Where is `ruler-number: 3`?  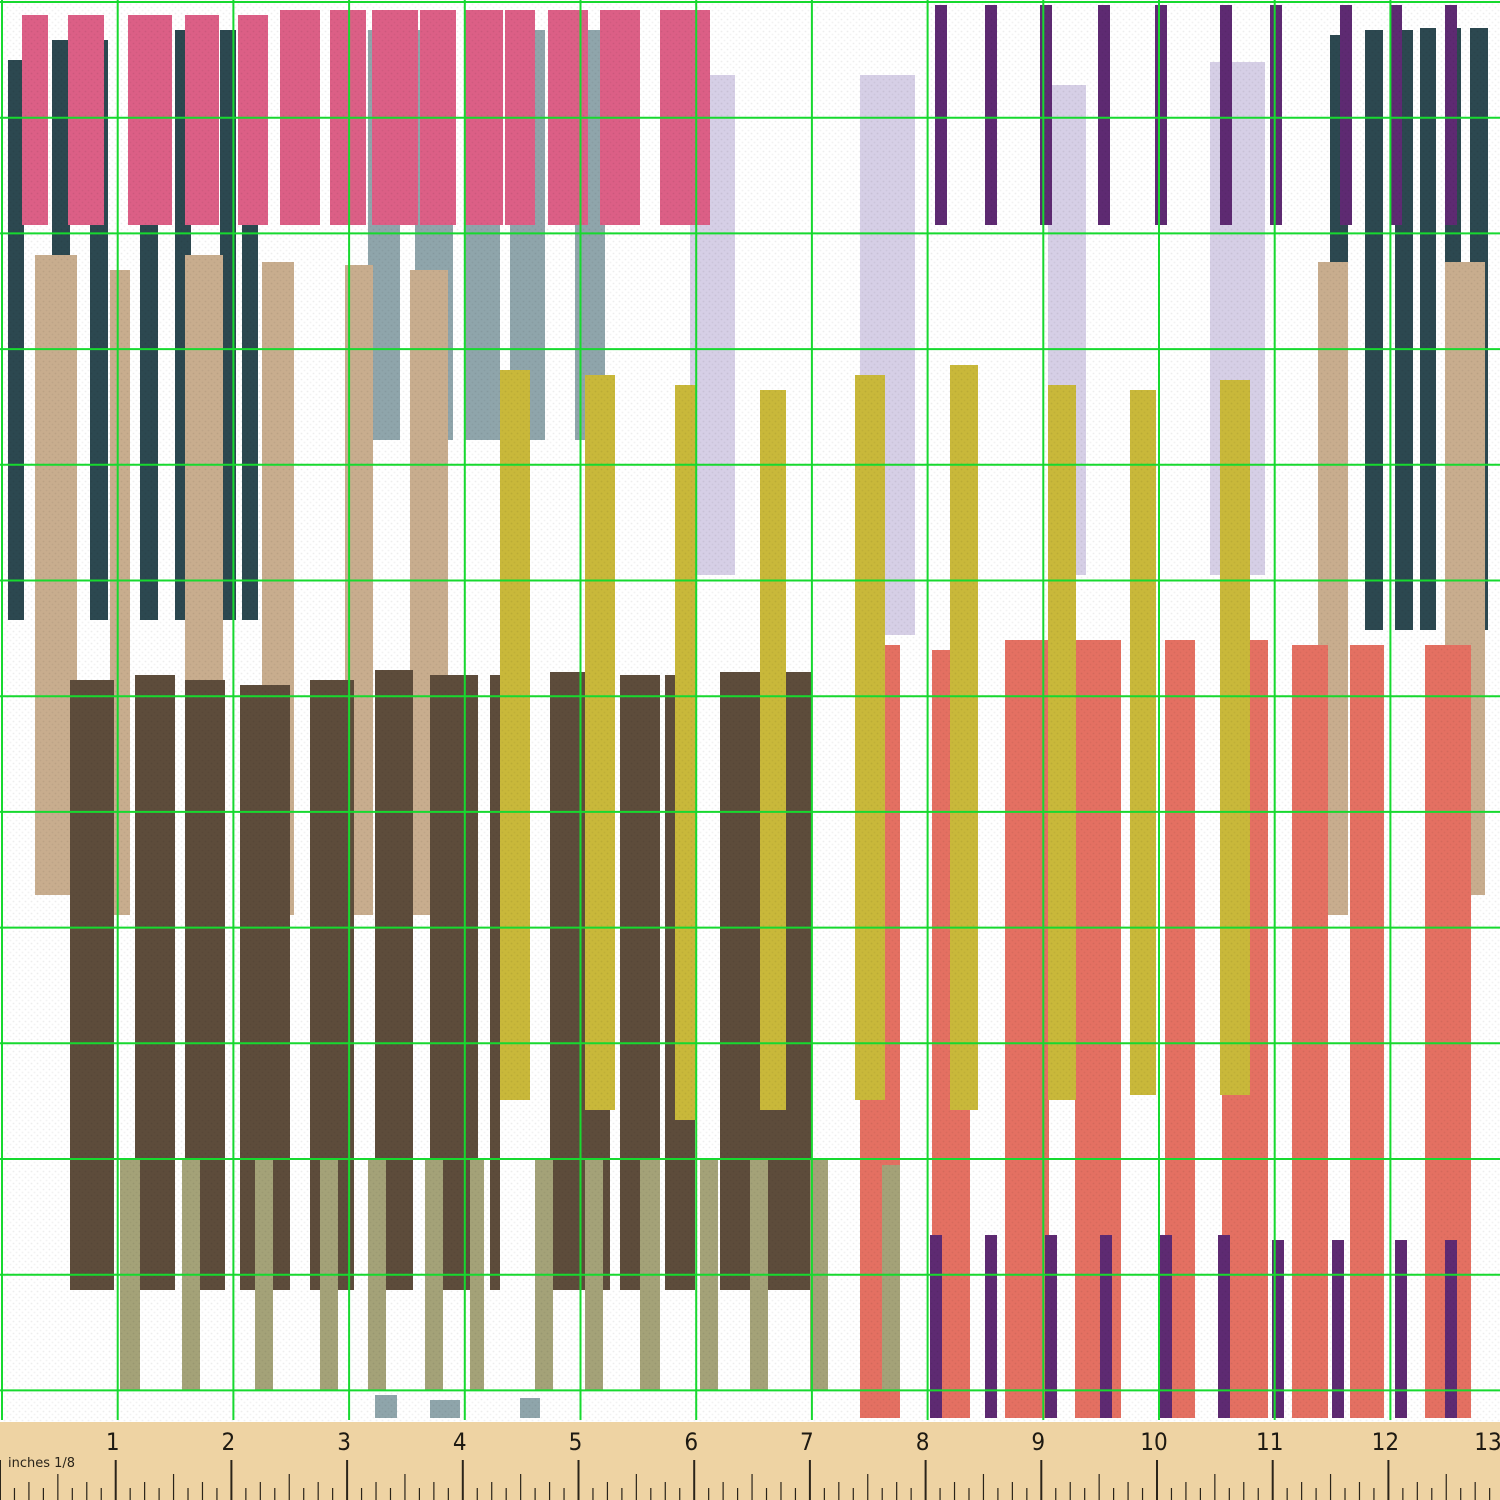 ruler-number: 3 is located at coordinates (344, 1442).